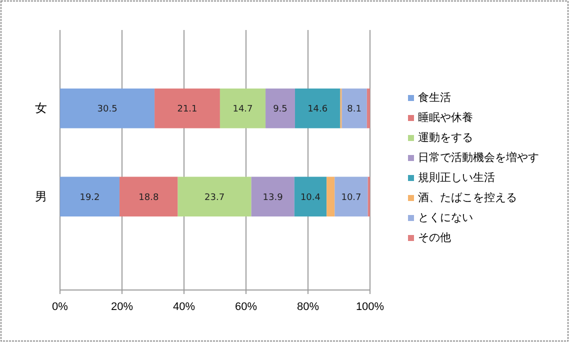 This screenshot has height=342, width=569. What do you see at coordinates (445, 217) in the screenshot?
I see `legend-label: とくにない` at bounding box center [445, 217].